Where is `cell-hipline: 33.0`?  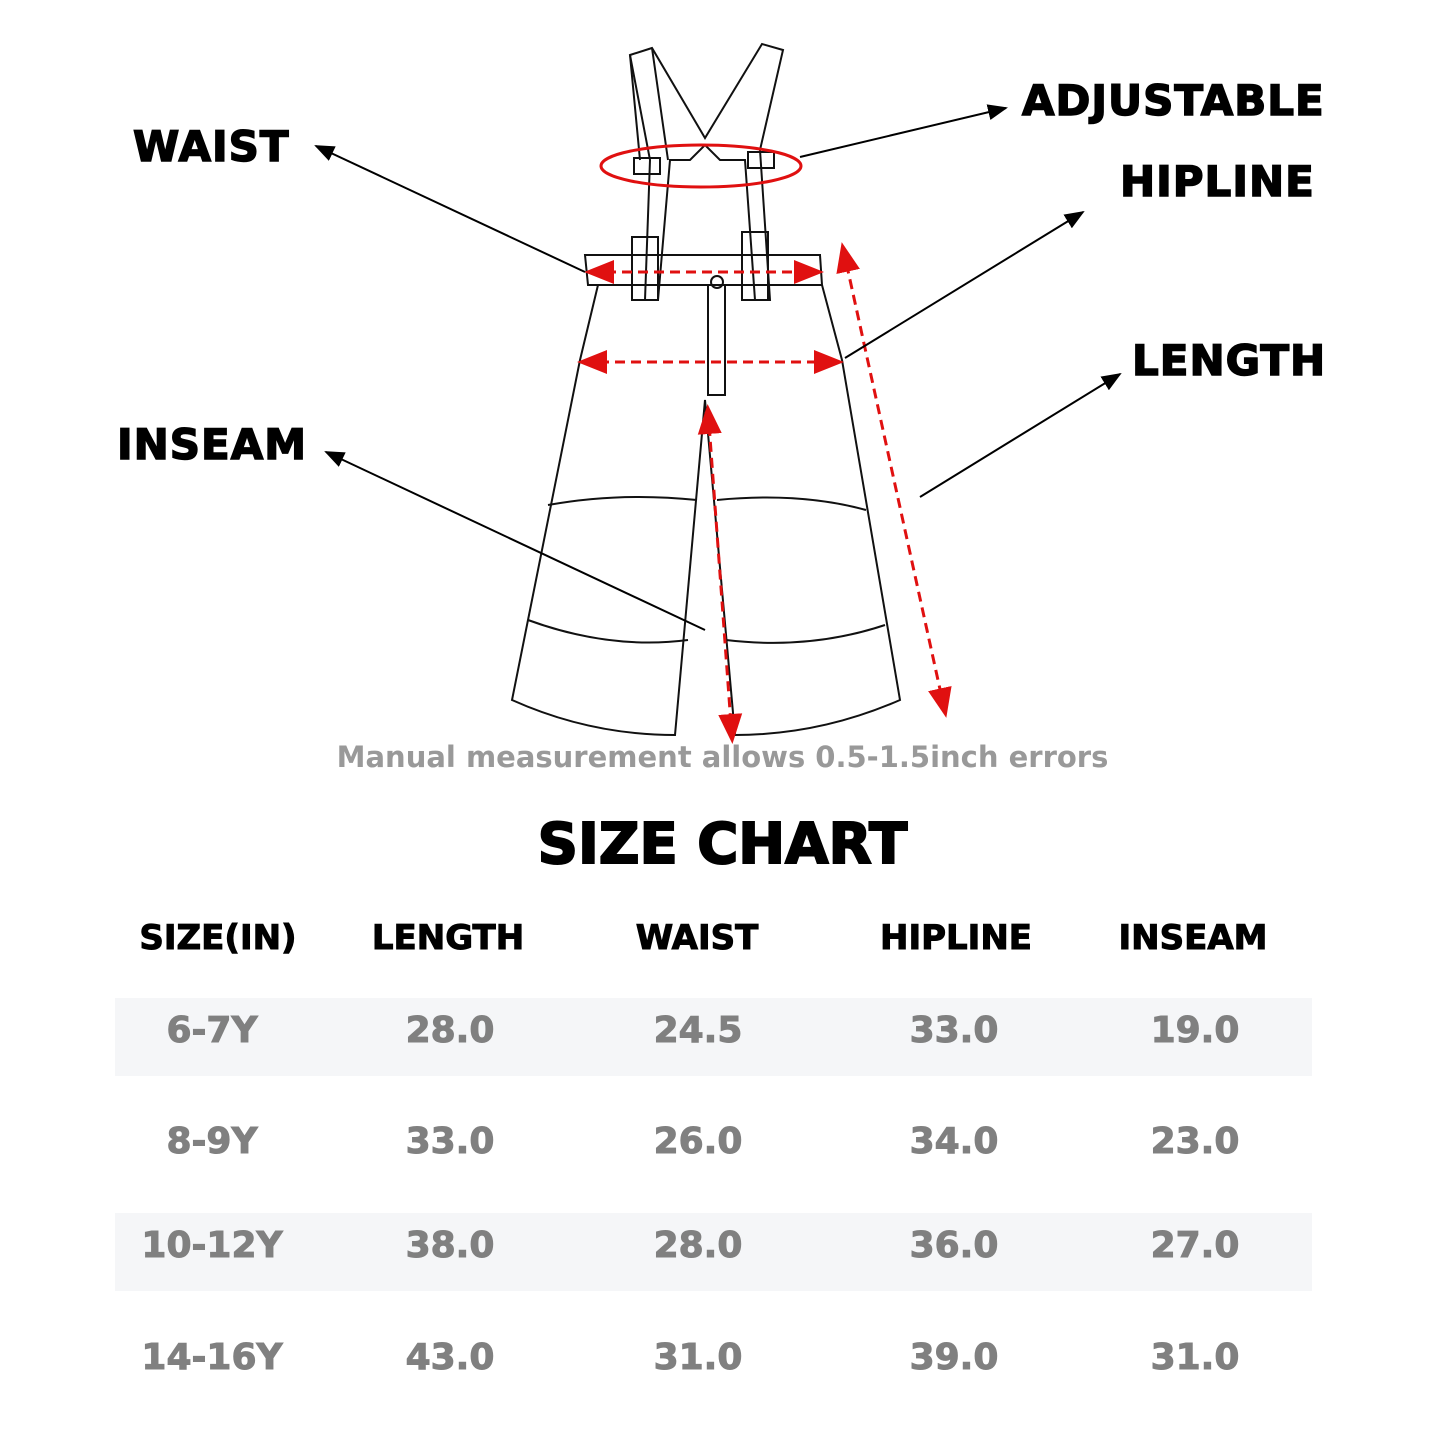 cell-hipline: 33.0 is located at coordinates (954, 1031).